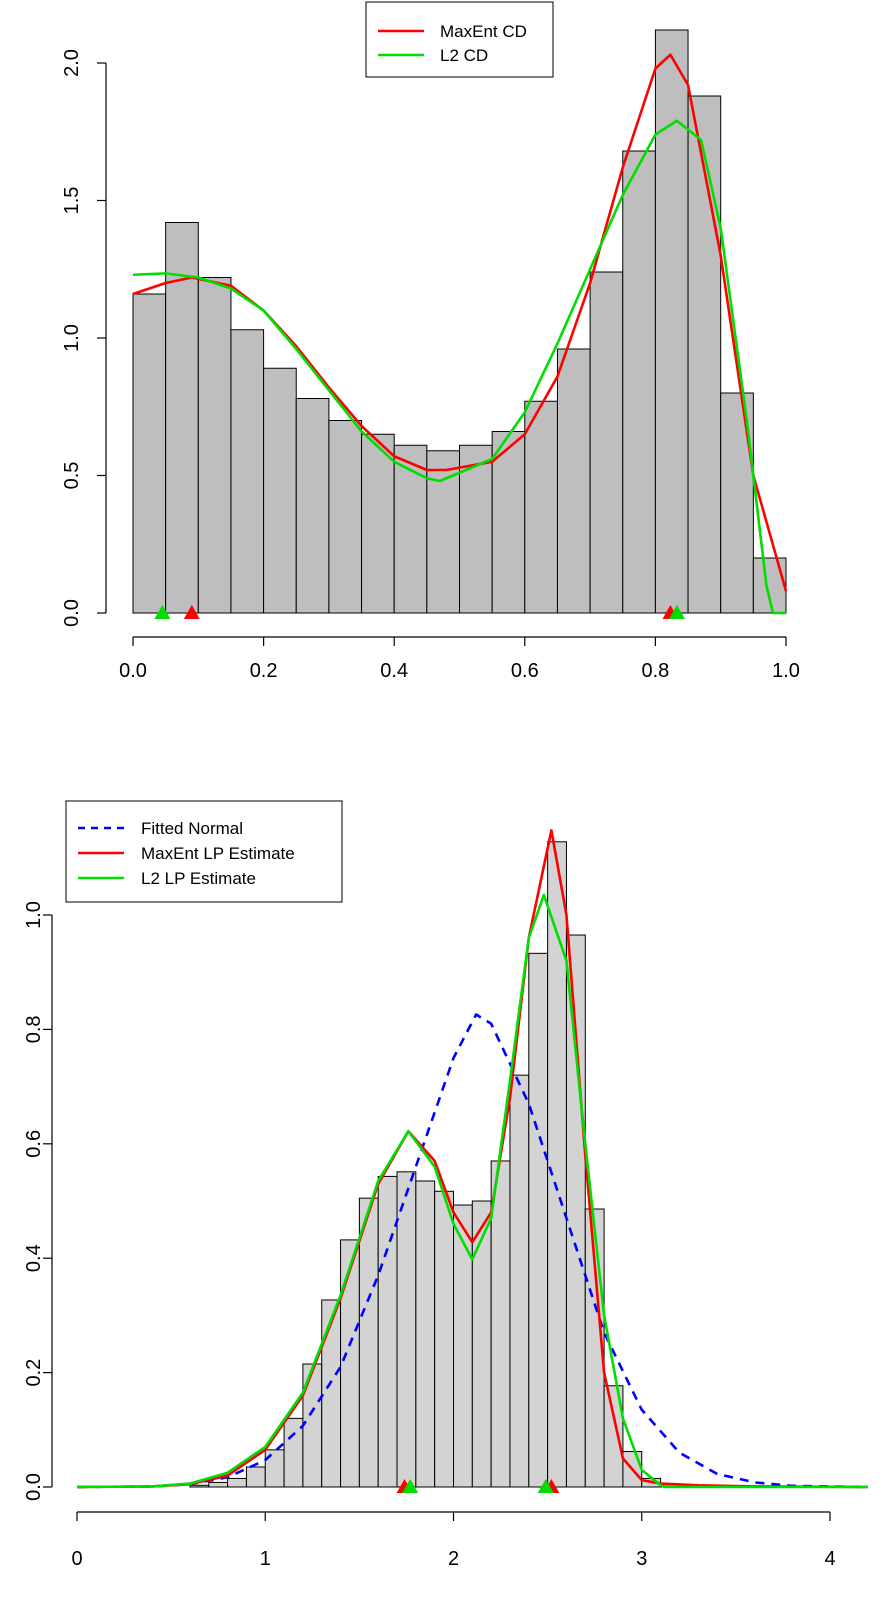 This screenshot has width=885, height=1617. What do you see at coordinates (34, 1373) in the screenshot?
I see `y-tick-label: 0.2` at bounding box center [34, 1373].